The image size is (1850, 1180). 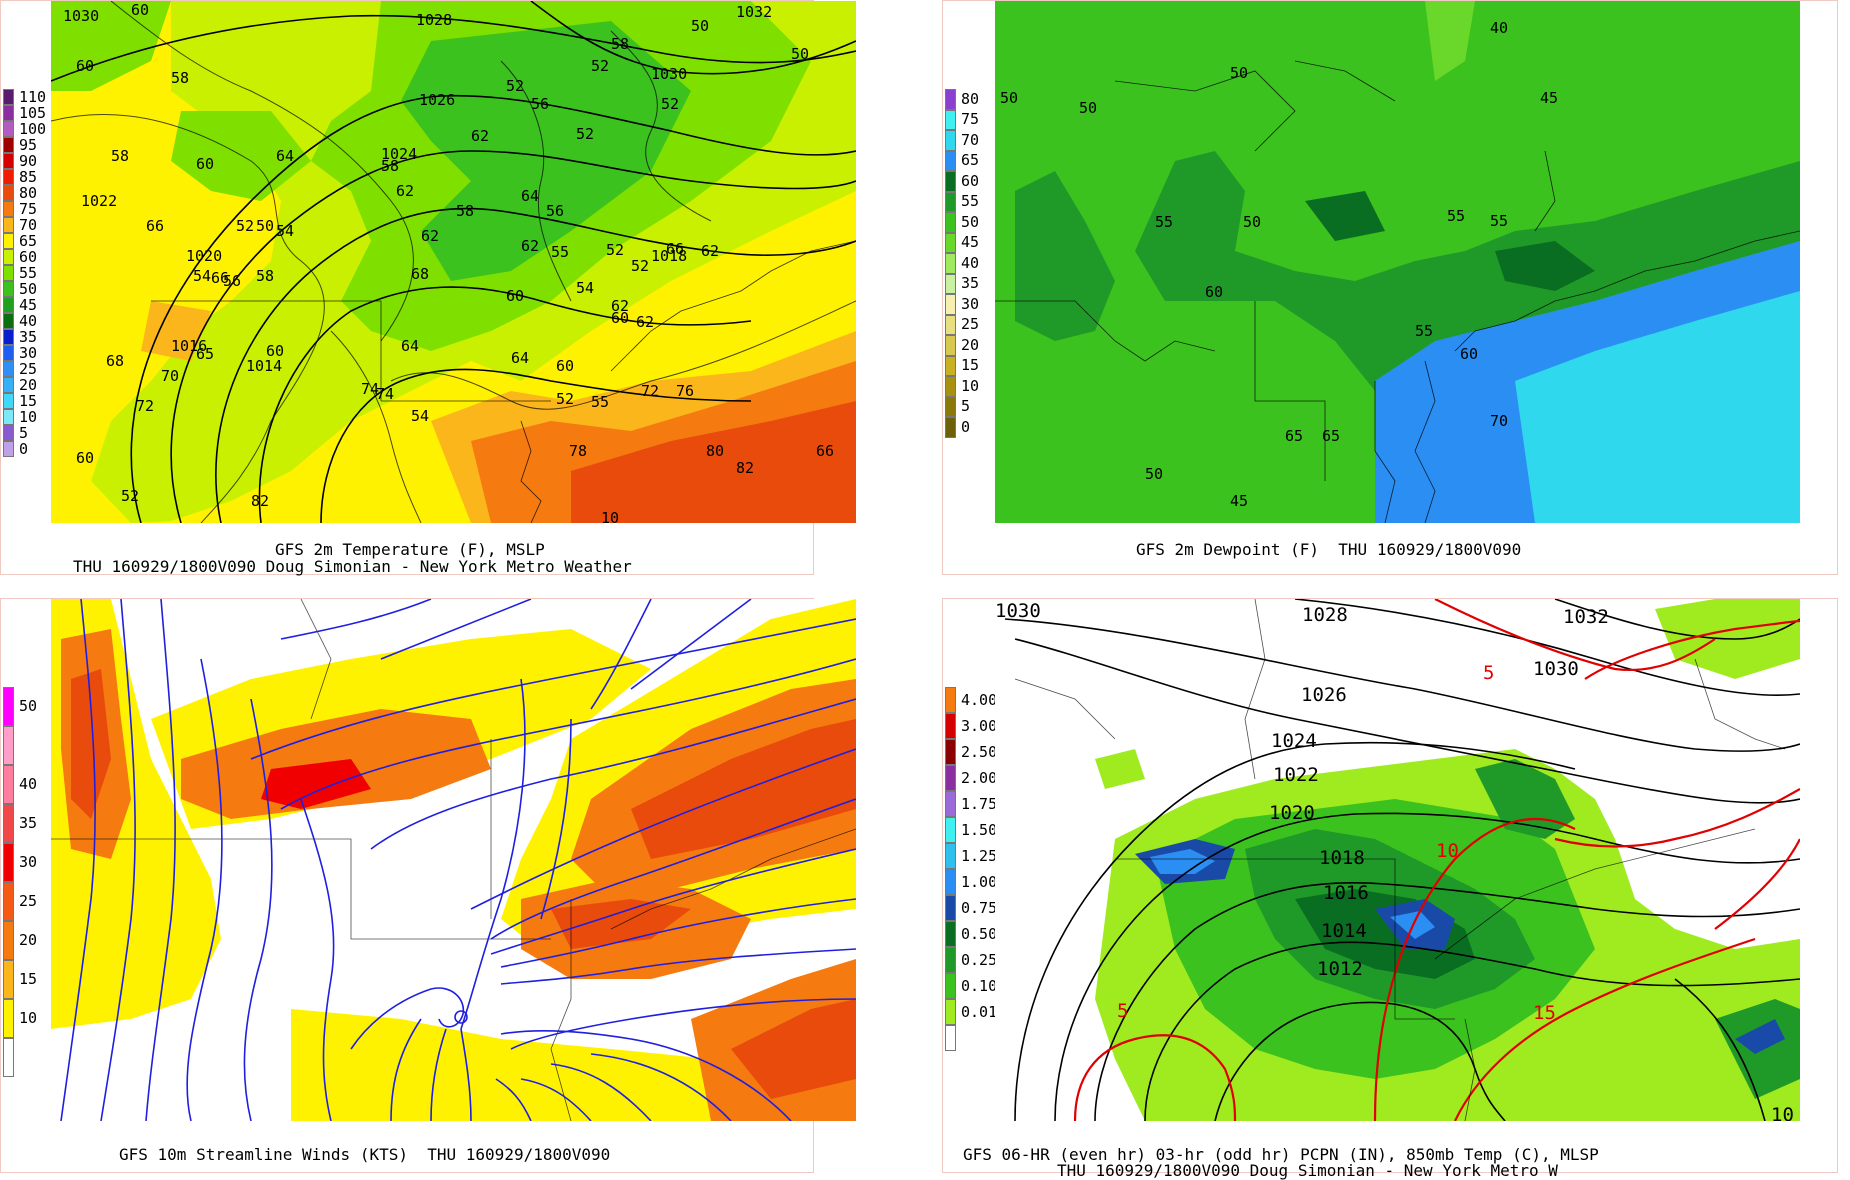 What do you see at coordinates (15, 433) in the screenshot?
I see `legend-row: 5` at bounding box center [15, 433].